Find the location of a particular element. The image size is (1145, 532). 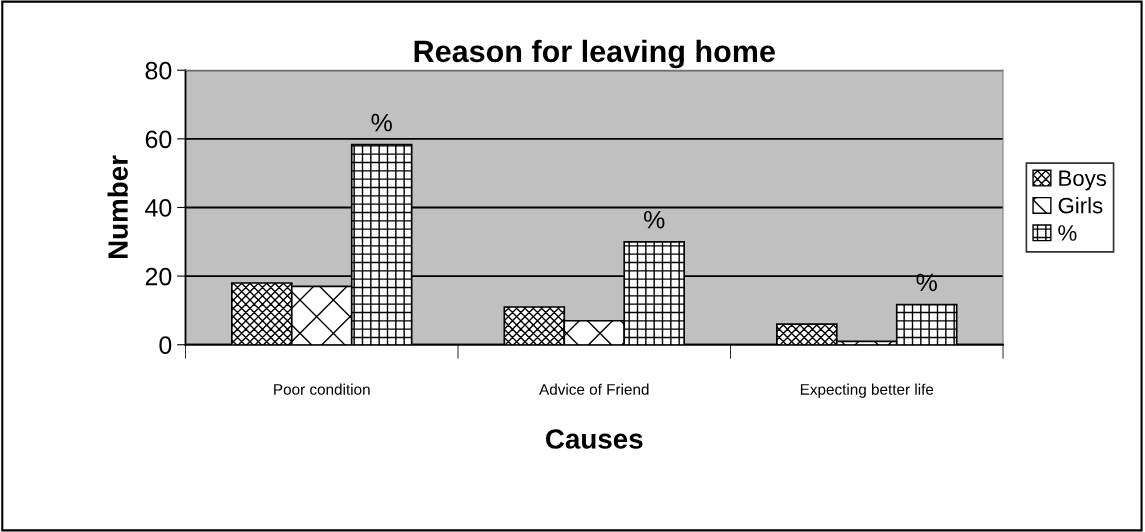

y-axis-title: Number is located at coordinates (117, 207).